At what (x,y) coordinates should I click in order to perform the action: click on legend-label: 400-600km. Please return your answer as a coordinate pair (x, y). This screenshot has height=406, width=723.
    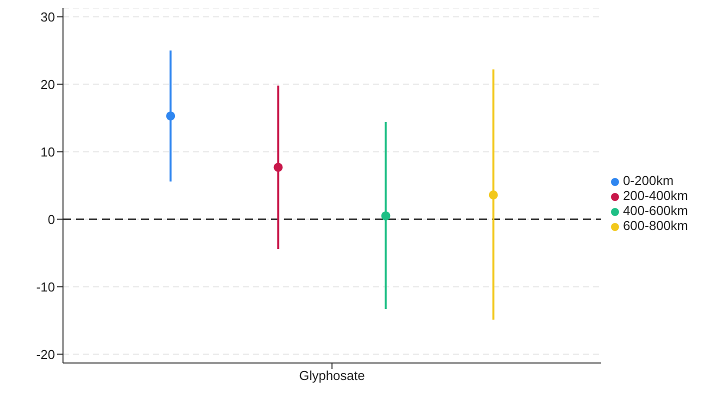
    Looking at the image, I should click on (655, 210).